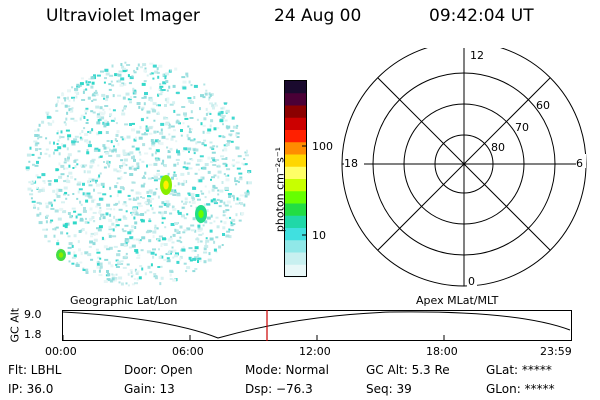 The width and height of the screenshot is (600, 400). Describe the element at coordinates (280, 189) in the screenshot. I see `colorbar-unit-label: photon cm⁻²s⁻¹` at that location.